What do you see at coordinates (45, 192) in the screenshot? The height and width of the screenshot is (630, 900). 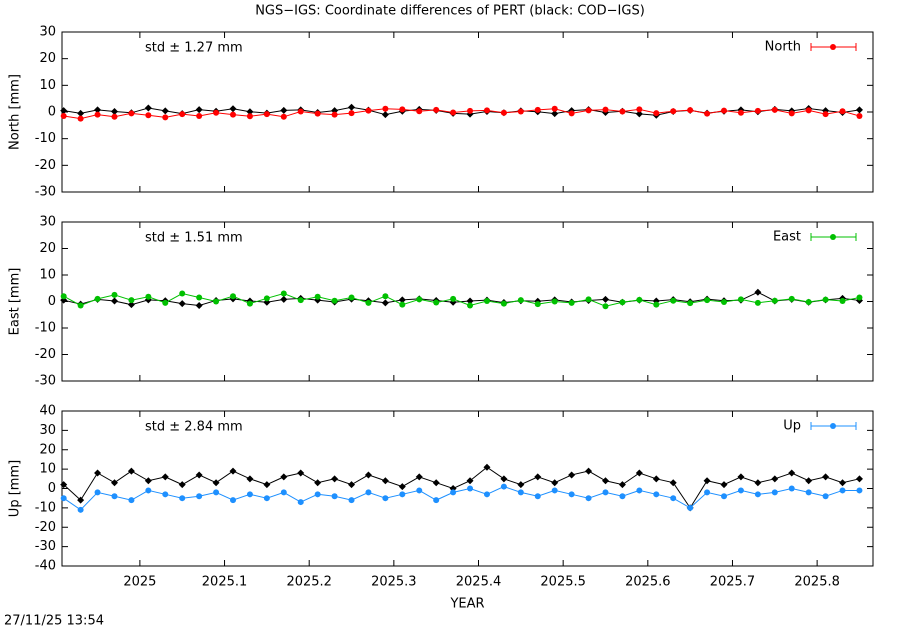 I see `y-tick-label: -30` at bounding box center [45, 192].